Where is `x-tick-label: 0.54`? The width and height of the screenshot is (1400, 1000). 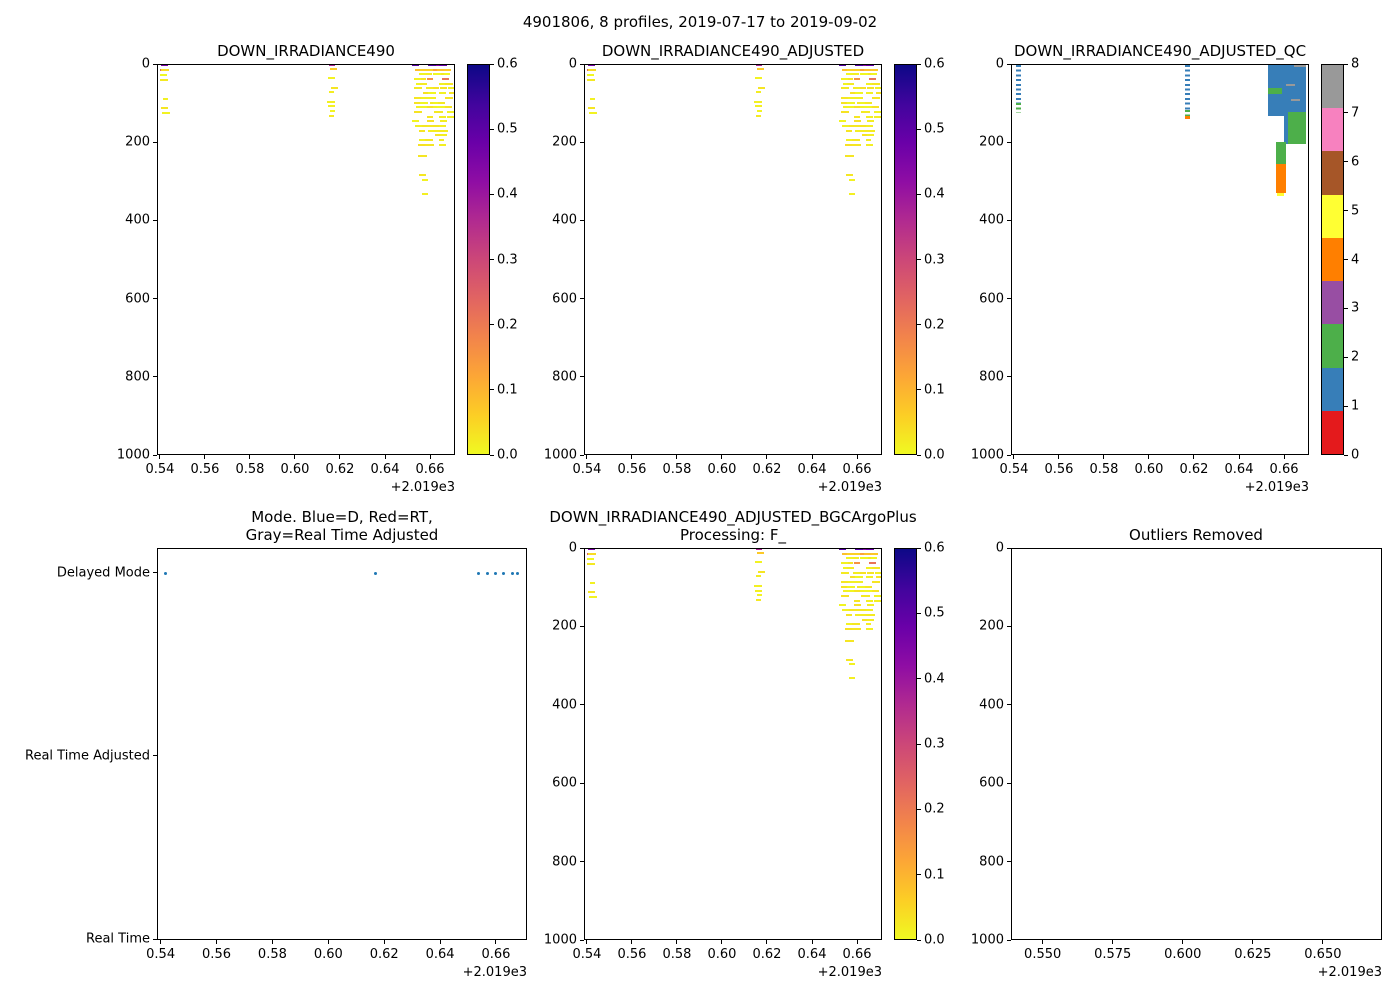
x-tick-label: 0.54 is located at coordinates (587, 954).